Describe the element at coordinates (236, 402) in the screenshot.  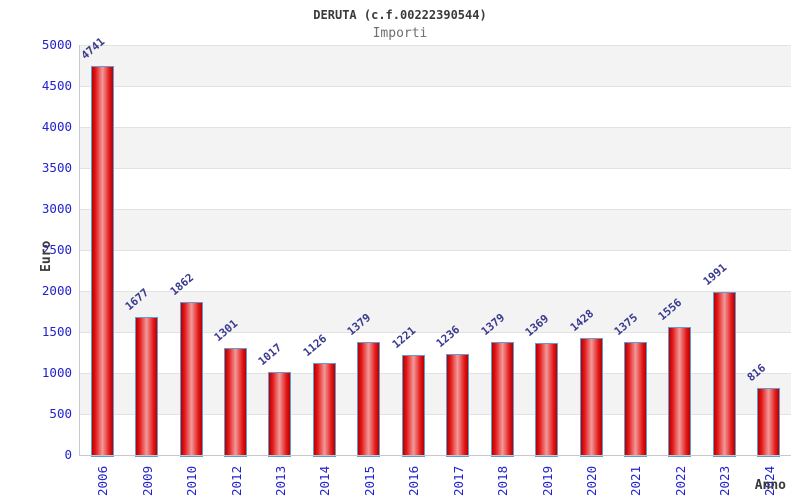
I see `bar-2012` at that location.